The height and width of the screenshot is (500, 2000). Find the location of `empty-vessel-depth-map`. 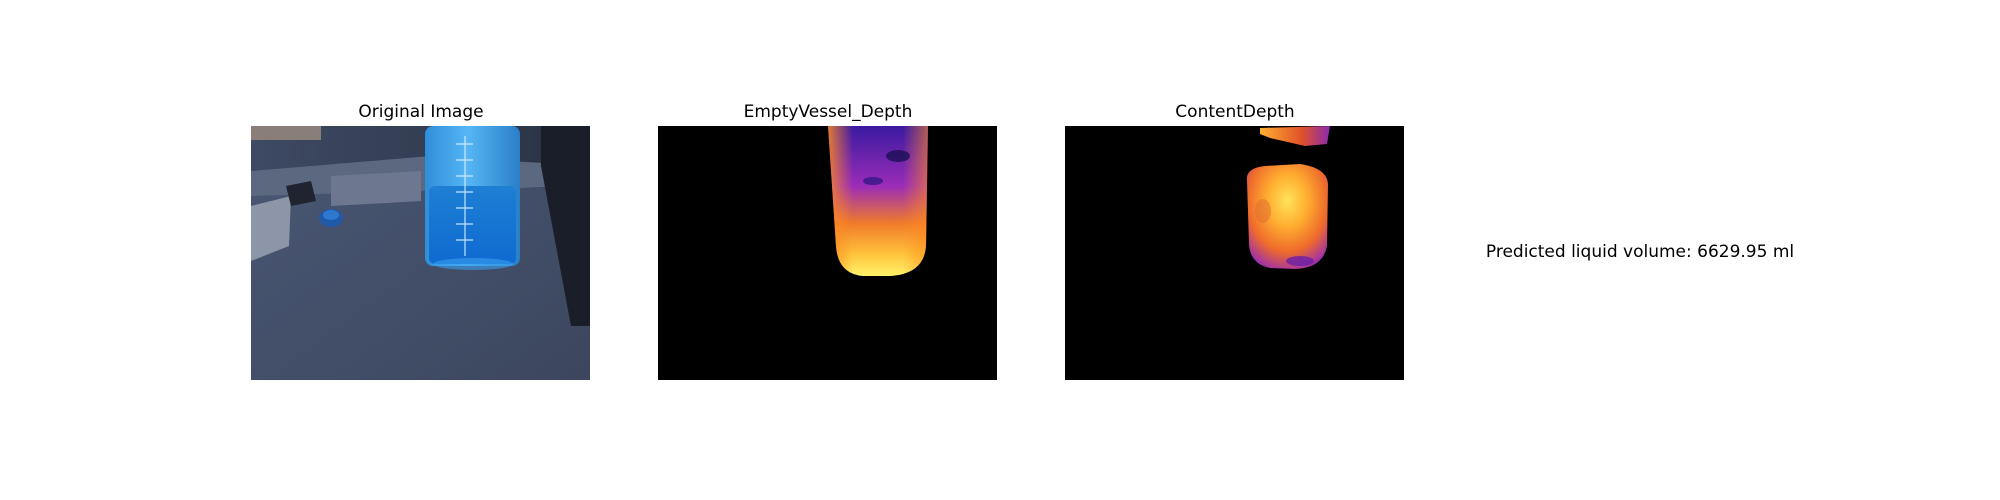

empty-vessel-depth-map is located at coordinates (827, 253).